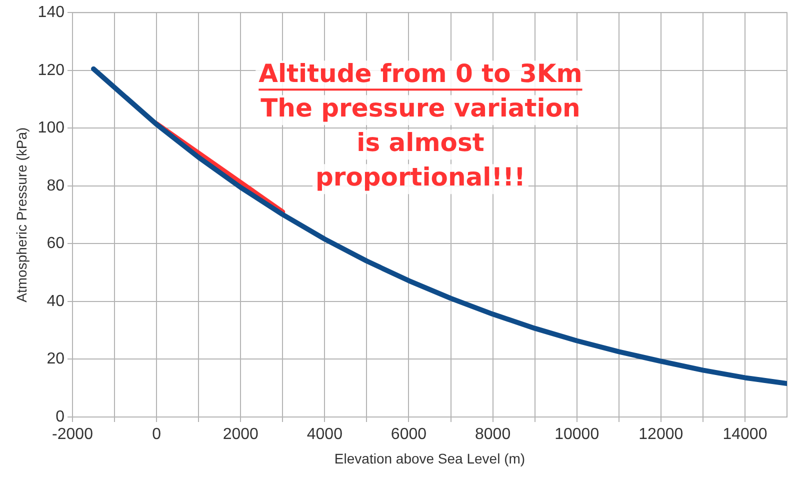 The height and width of the screenshot is (477, 790). I want to click on x-tick-label: 10000, so click(577, 435).